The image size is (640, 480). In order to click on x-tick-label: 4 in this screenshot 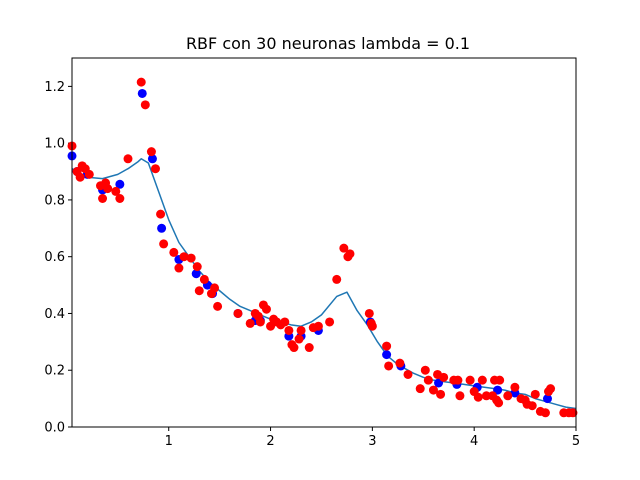, I will do `click(474, 441)`.